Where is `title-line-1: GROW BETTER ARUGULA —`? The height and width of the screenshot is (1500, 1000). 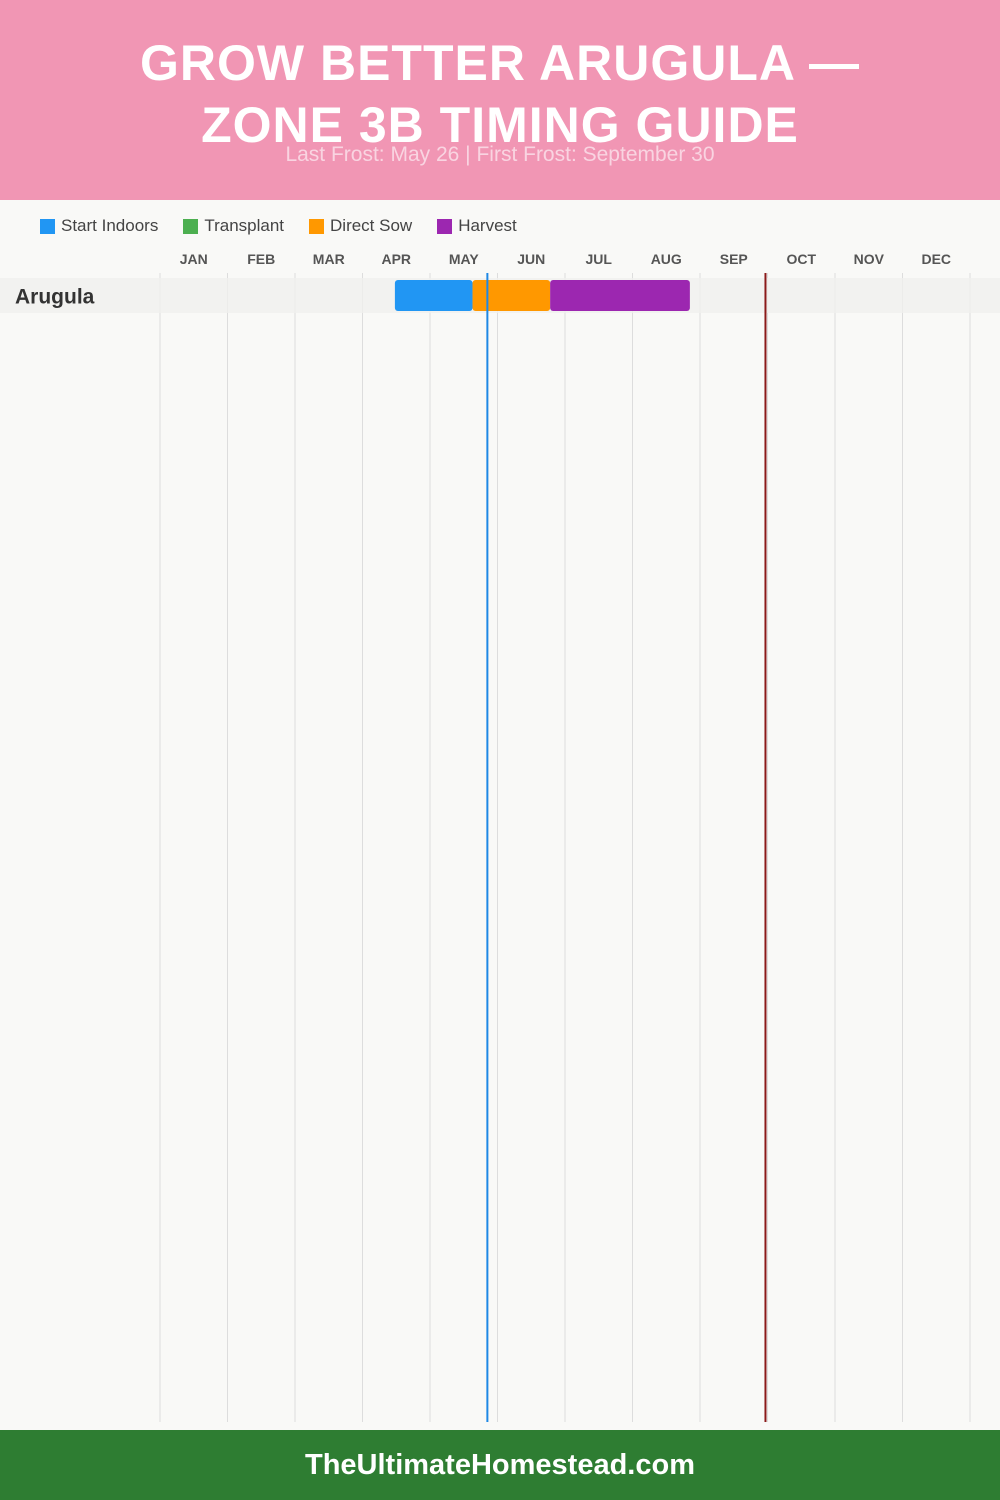
title-line-1: GROW BETTER ARUGULA — is located at coordinates (500, 63).